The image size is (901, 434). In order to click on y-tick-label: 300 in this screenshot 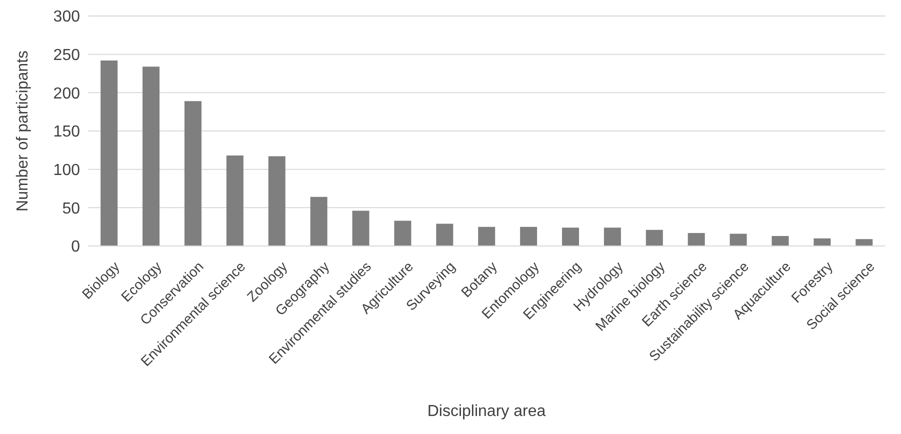, I will do `click(66, 17)`.